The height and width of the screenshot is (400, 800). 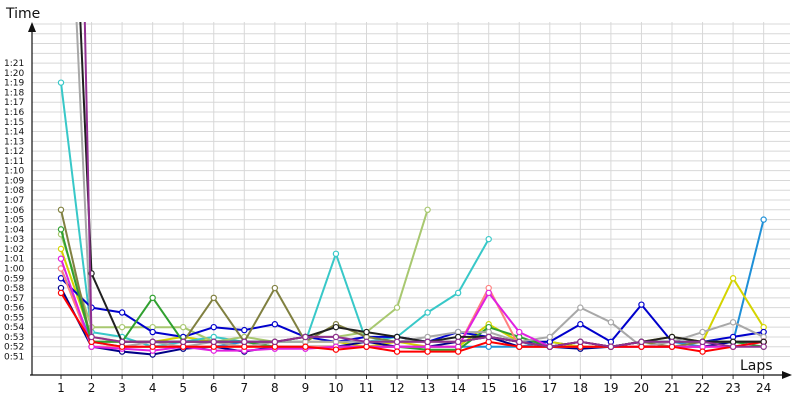 I want to click on y-tick-label: 0:55, so click(x=14, y=318).